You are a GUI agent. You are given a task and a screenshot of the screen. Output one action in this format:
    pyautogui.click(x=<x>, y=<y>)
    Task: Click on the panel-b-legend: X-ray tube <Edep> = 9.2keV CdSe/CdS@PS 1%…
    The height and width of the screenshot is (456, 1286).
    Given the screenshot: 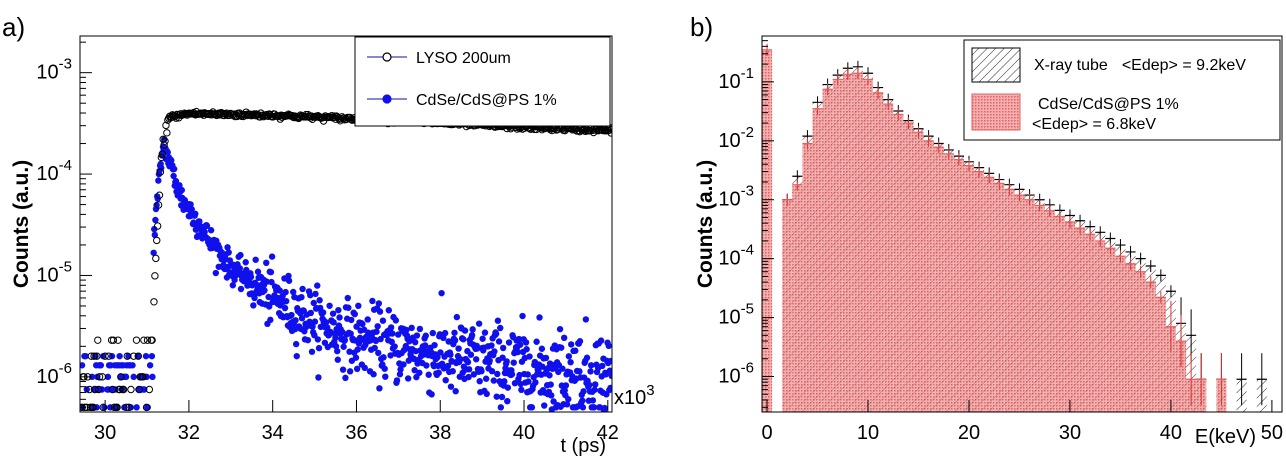 What is the action you would take?
    pyautogui.click(x=1122, y=90)
    